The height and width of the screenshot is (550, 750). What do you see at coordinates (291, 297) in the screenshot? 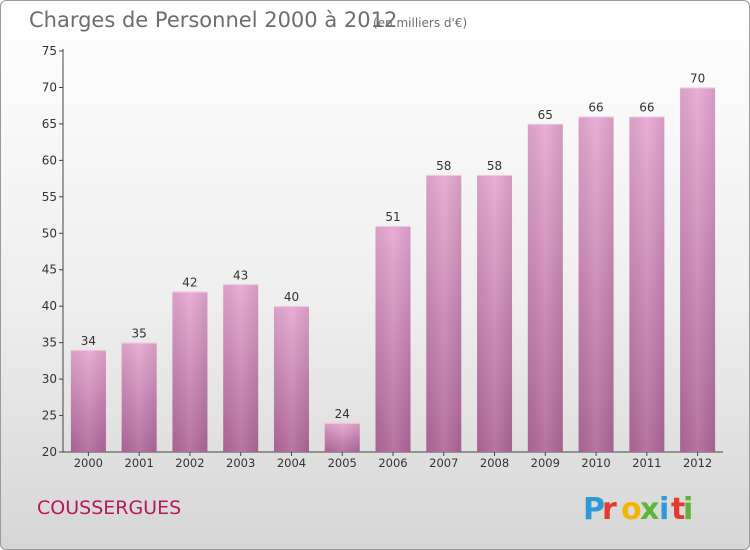
I see `value-label: 40` at bounding box center [291, 297].